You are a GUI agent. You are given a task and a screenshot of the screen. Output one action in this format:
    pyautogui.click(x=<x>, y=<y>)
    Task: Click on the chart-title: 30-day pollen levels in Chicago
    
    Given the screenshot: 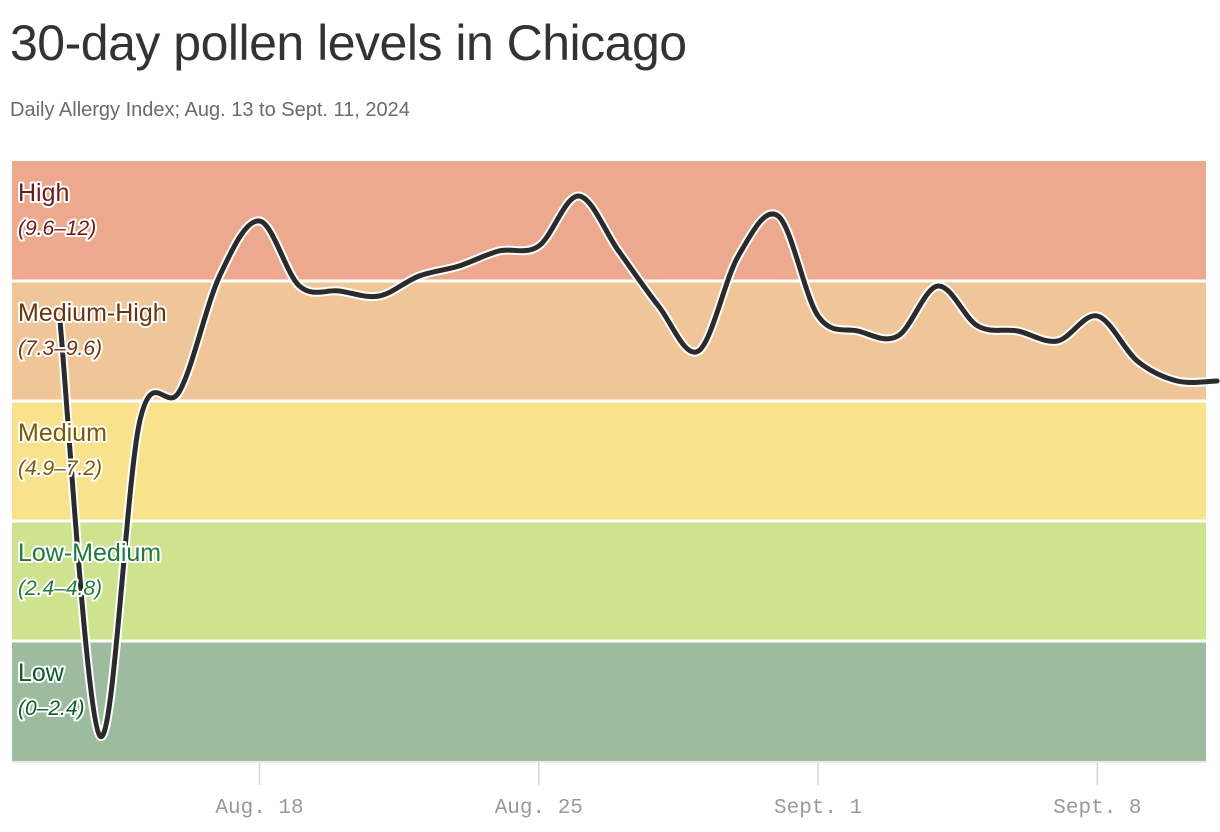 What is the action you would take?
    pyautogui.click(x=348, y=43)
    